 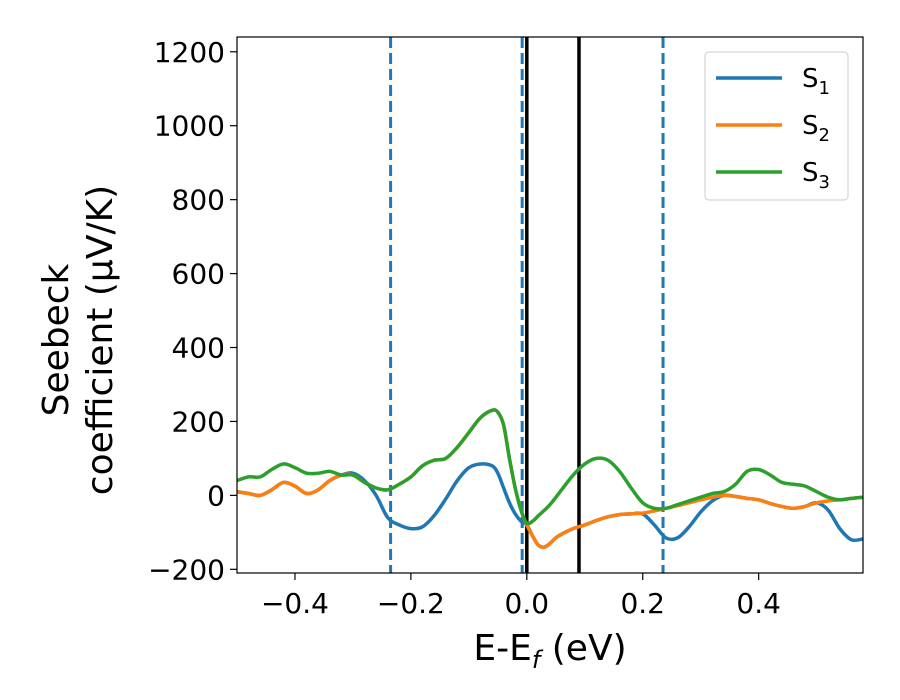 What do you see at coordinates (56, 339) in the screenshot?
I see `y-axis-label-line1: Seebeck` at bounding box center [56, 339].